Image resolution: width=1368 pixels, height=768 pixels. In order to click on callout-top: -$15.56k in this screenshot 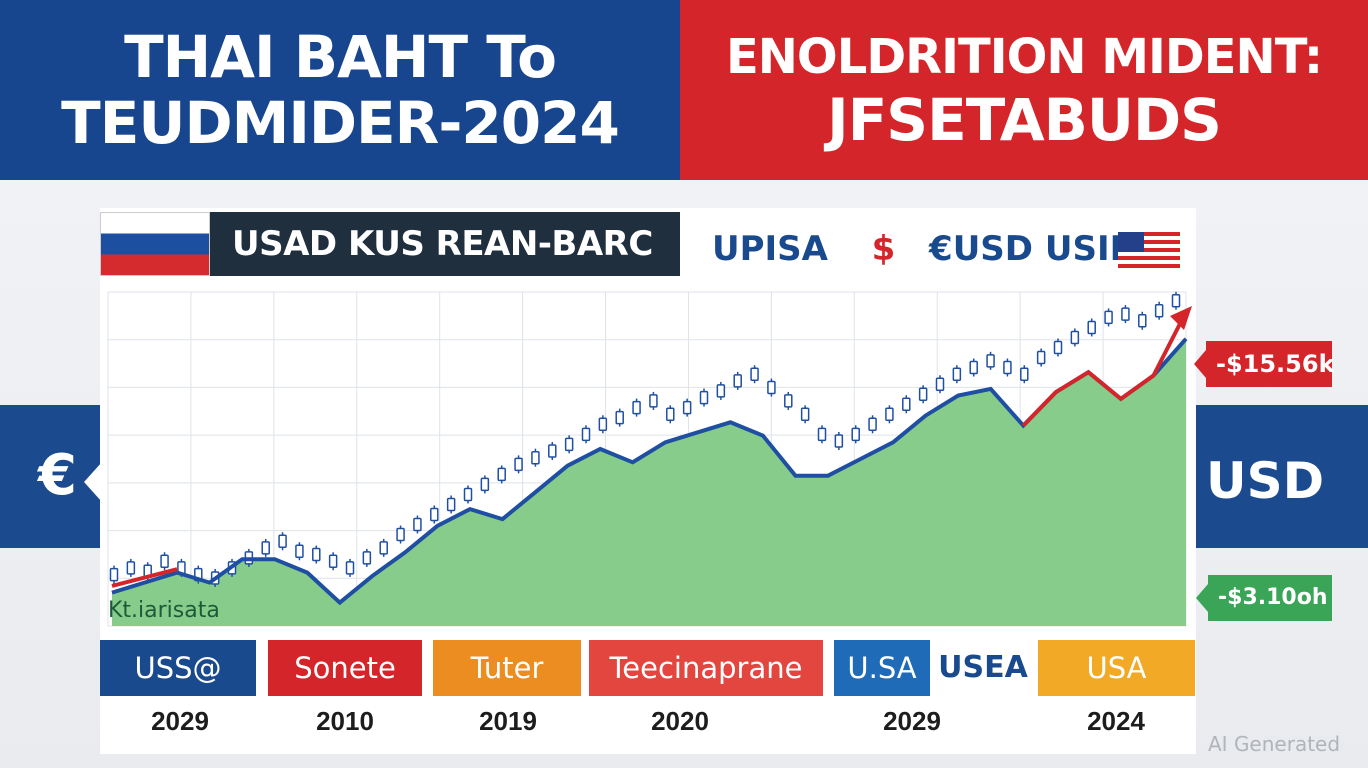, I will do `click(1270, 364)`.